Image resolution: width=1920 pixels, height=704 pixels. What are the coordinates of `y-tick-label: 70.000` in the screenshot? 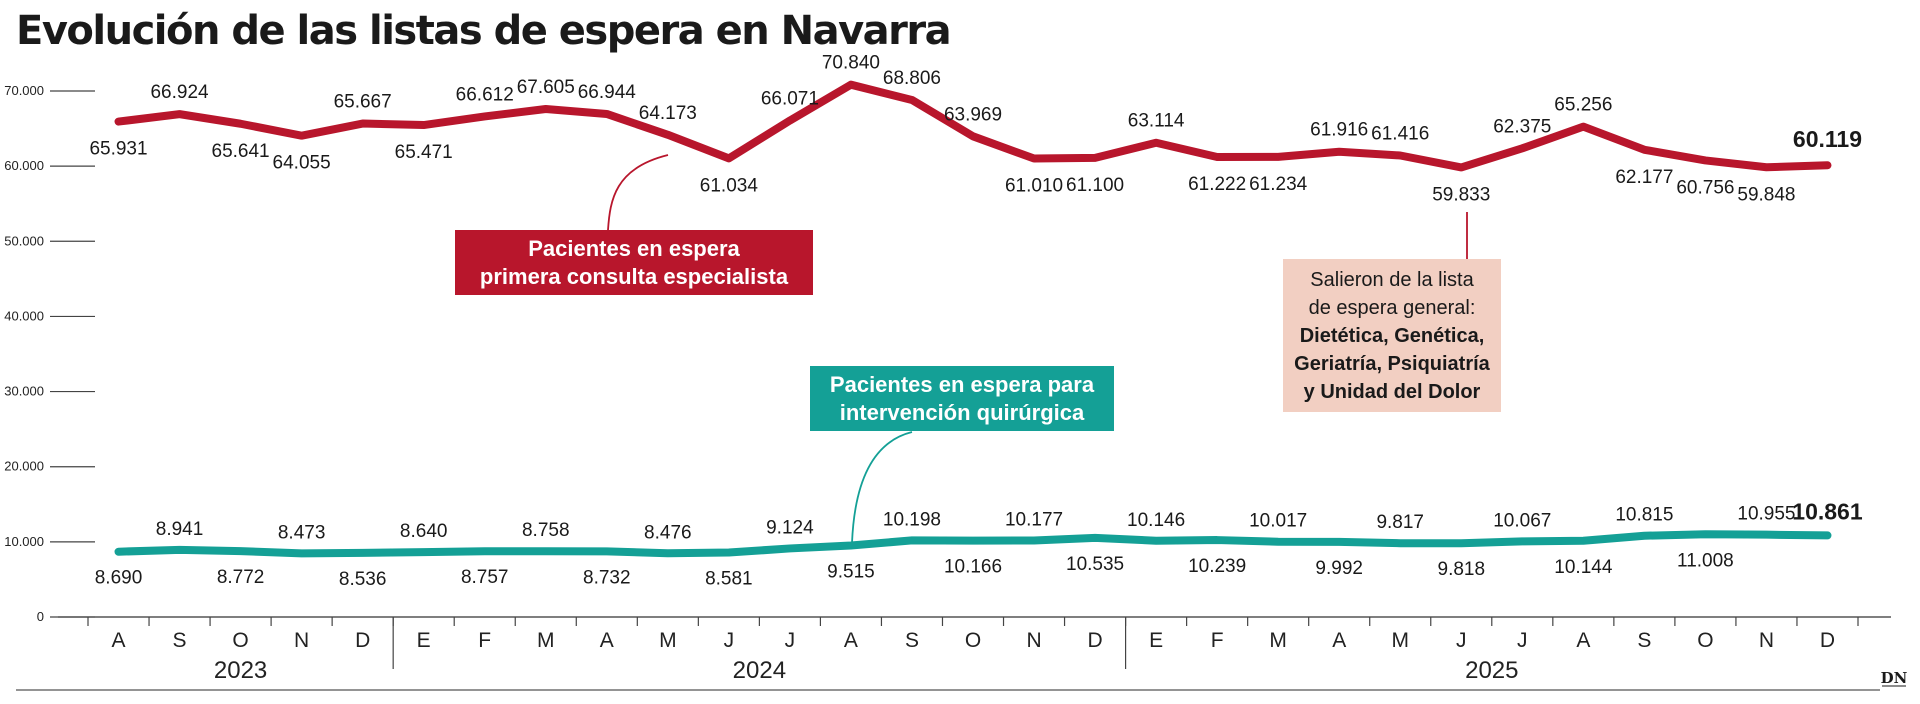 It's located at (24, 90).